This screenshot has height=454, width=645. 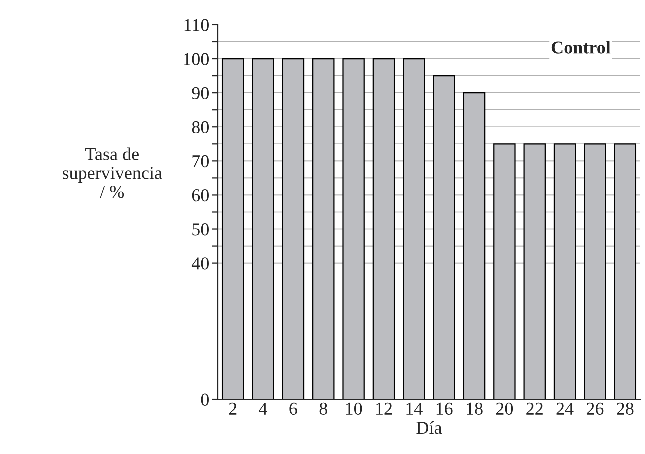 What do you see at coordinates (534, 408) in the screenshot?
I see `x-tick-label: 22` at bounding box center [534, 408].